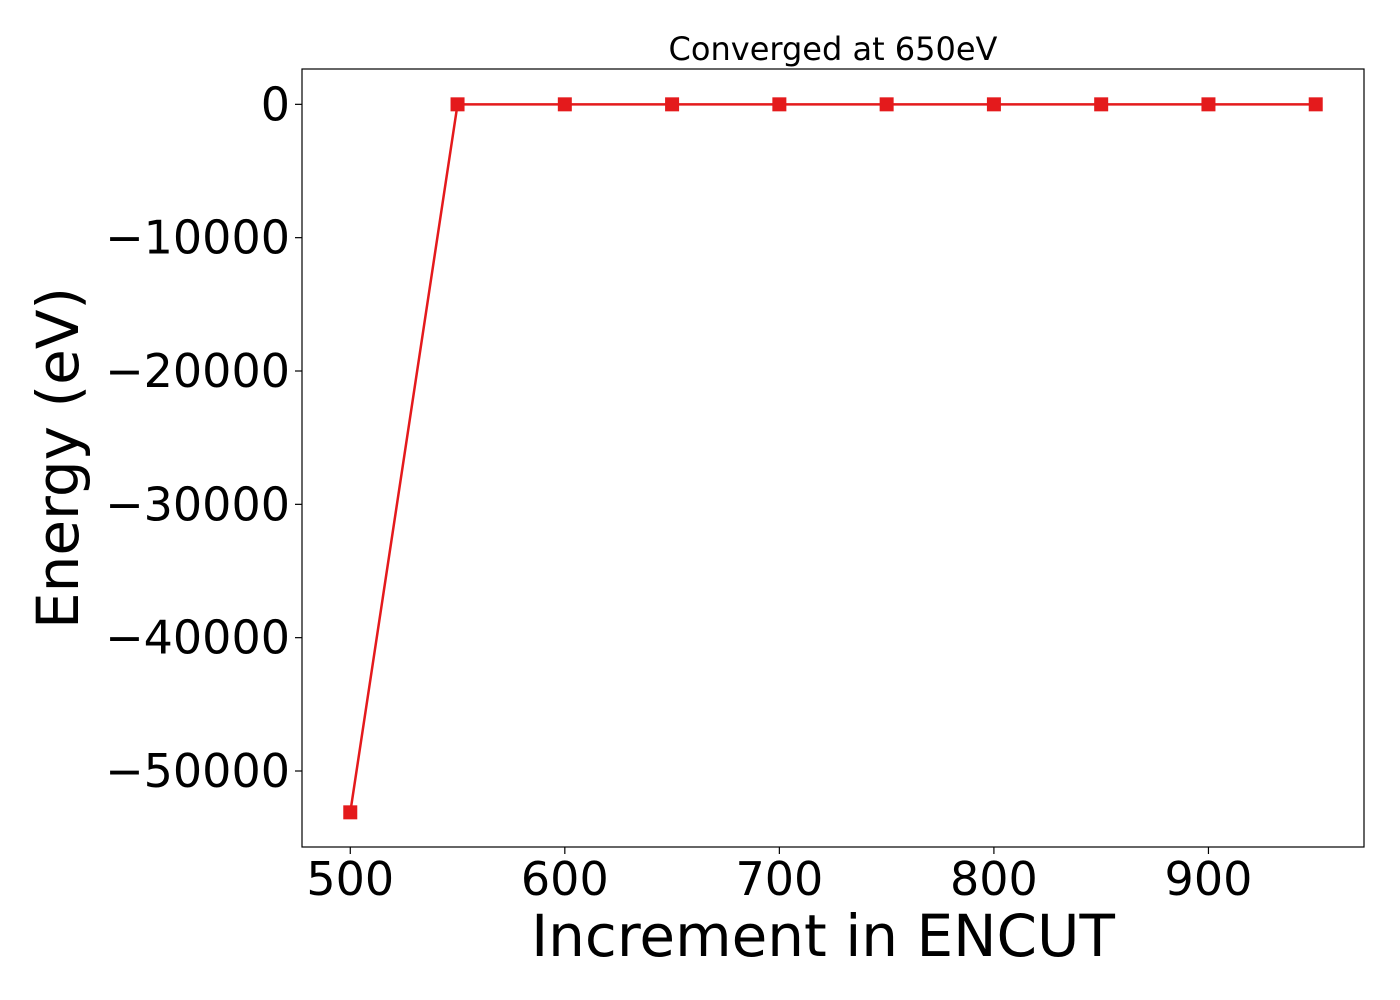 Image resolution: width=1400 pixels, height=1000 pixels. What do you see at coordinates (197, 504) in the screenshot?
I see `y-tick-label: −30000` at bounding box center [197, 504].